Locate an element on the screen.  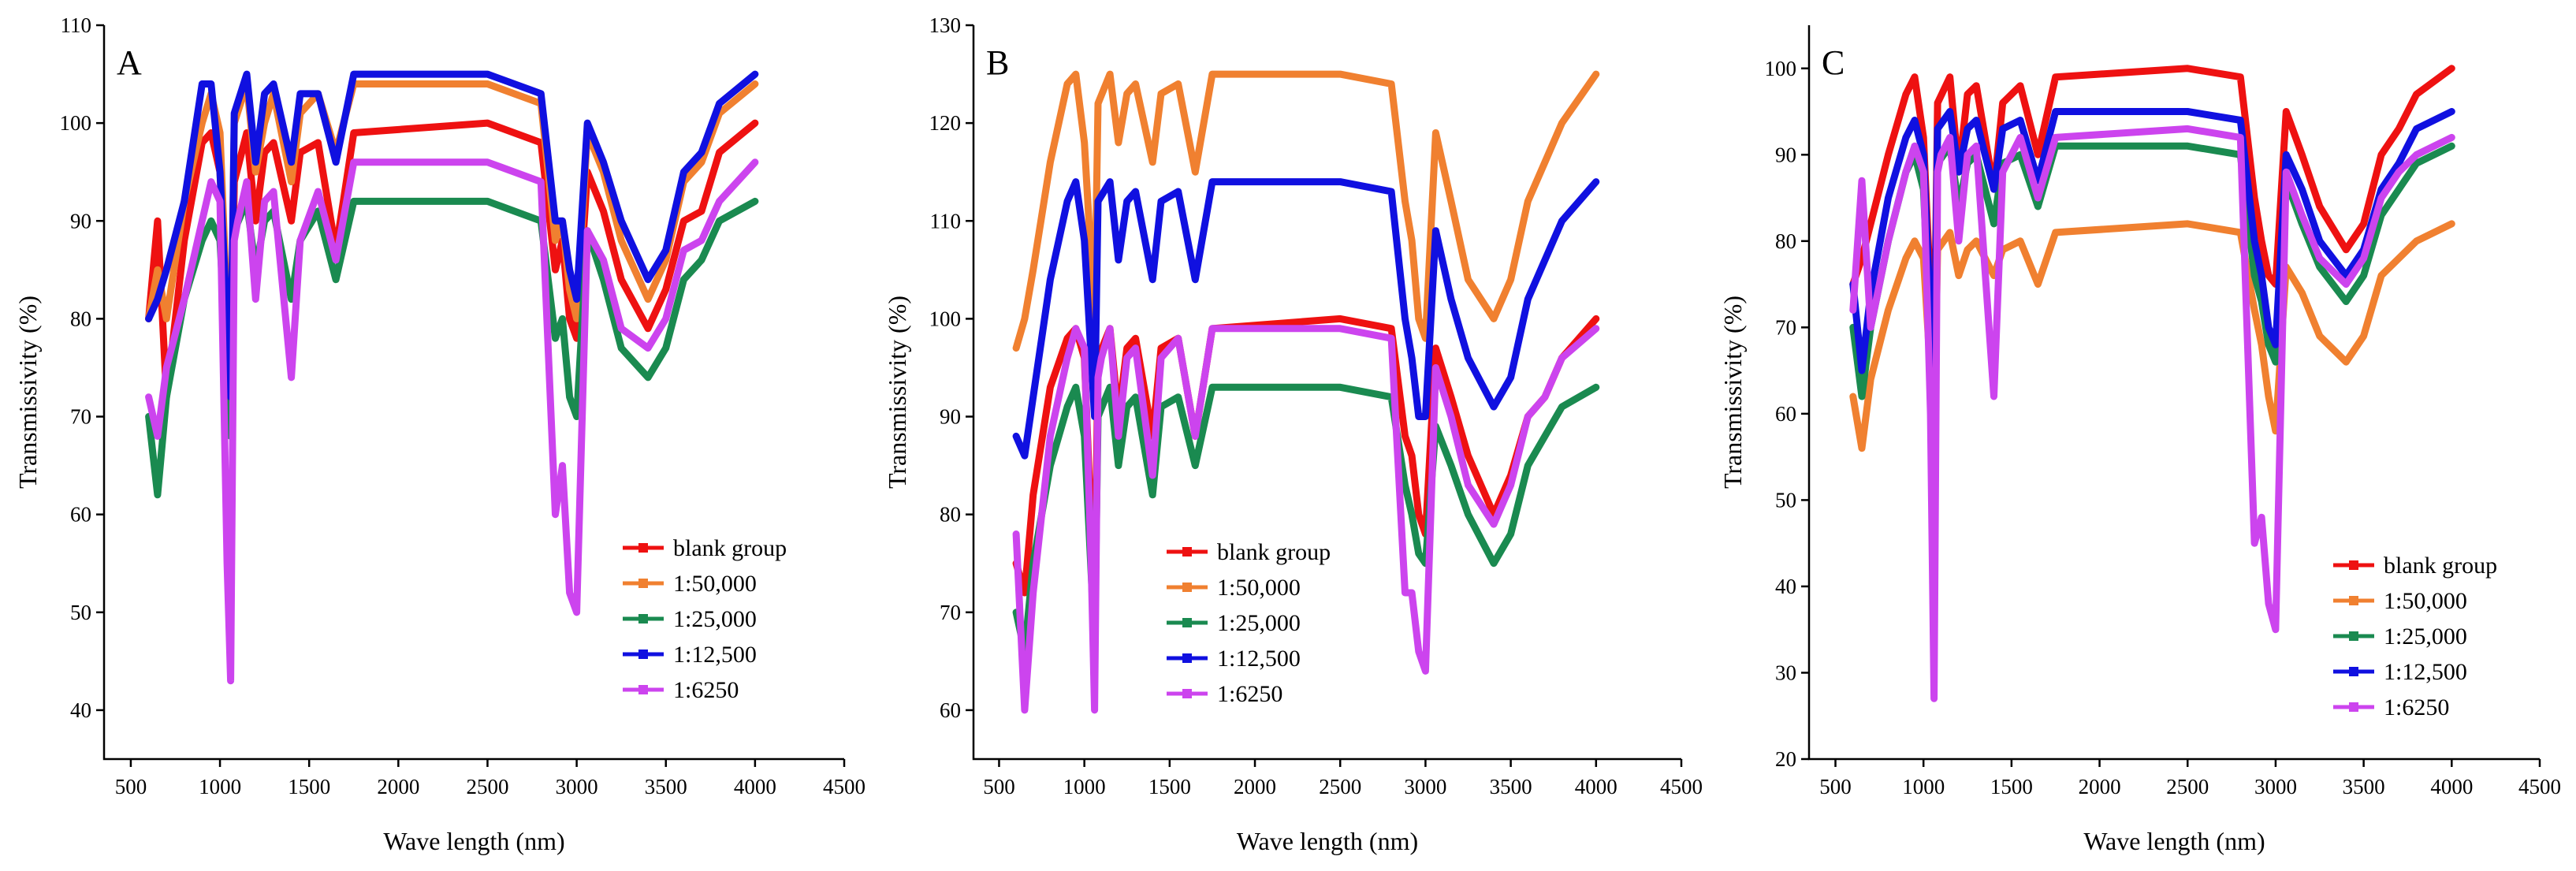
series-line-blank-group is located at coordinates (2152, 220).